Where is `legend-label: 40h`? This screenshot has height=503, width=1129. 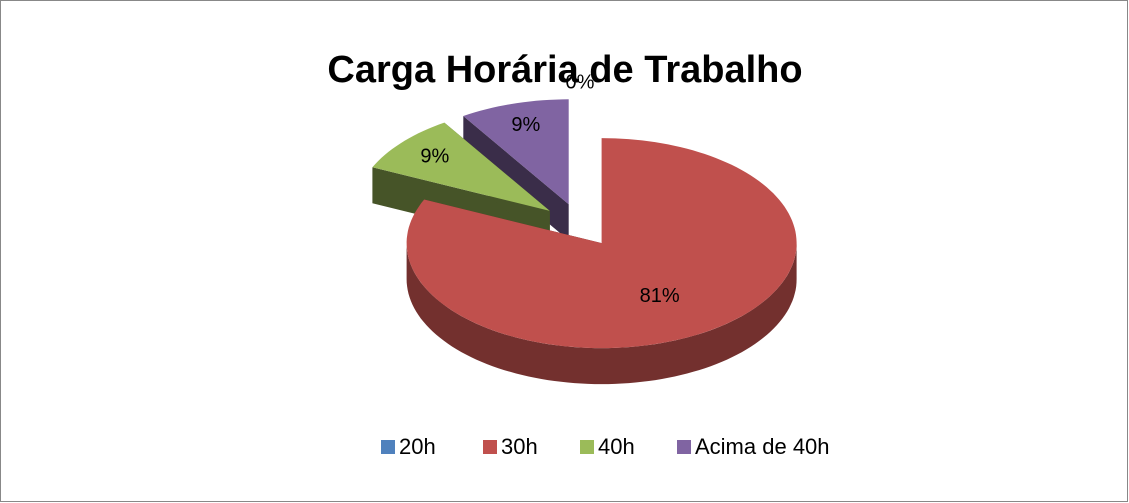 legend-label: 40h is located at coordinates (616, 446).